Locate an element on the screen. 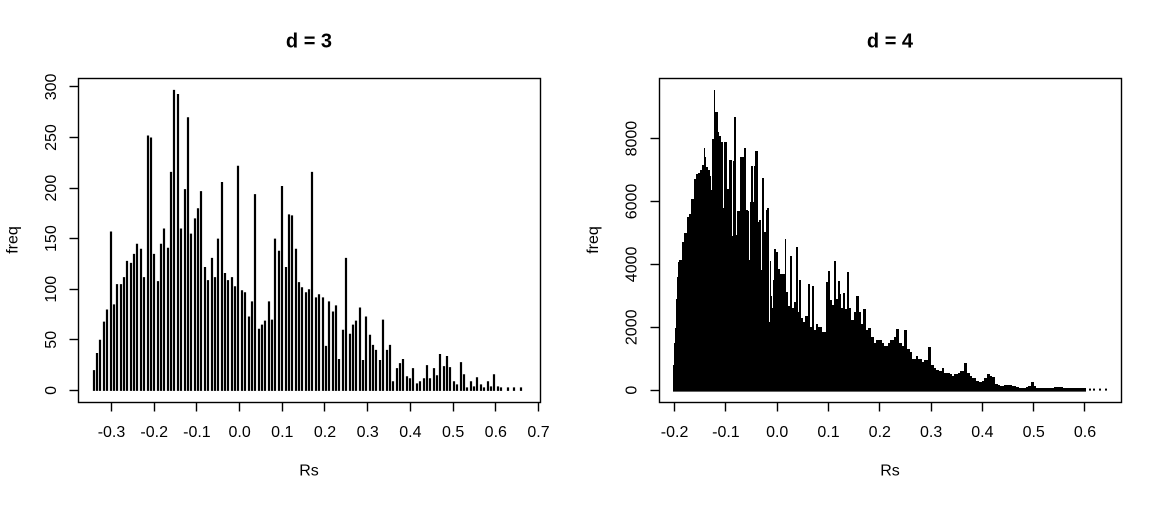 Image resolution: width=1162 pixels, height=505 pixels. svg-text: d = 4 is located at coordinates (890, 42).